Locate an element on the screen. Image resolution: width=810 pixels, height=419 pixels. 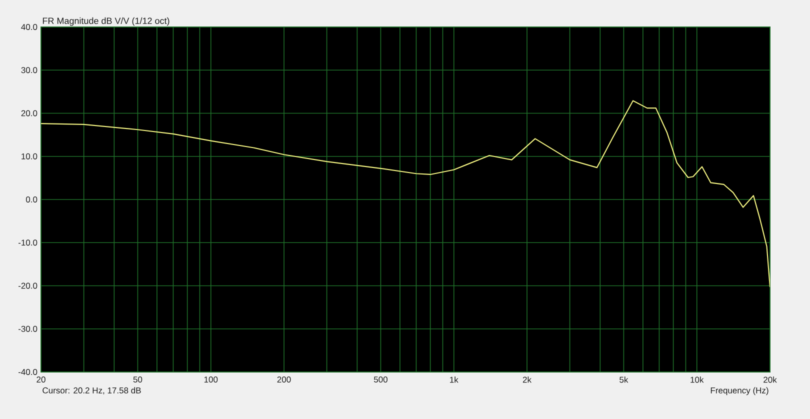
y-tick-label: -10.0 is located at coordinates (28, 243).